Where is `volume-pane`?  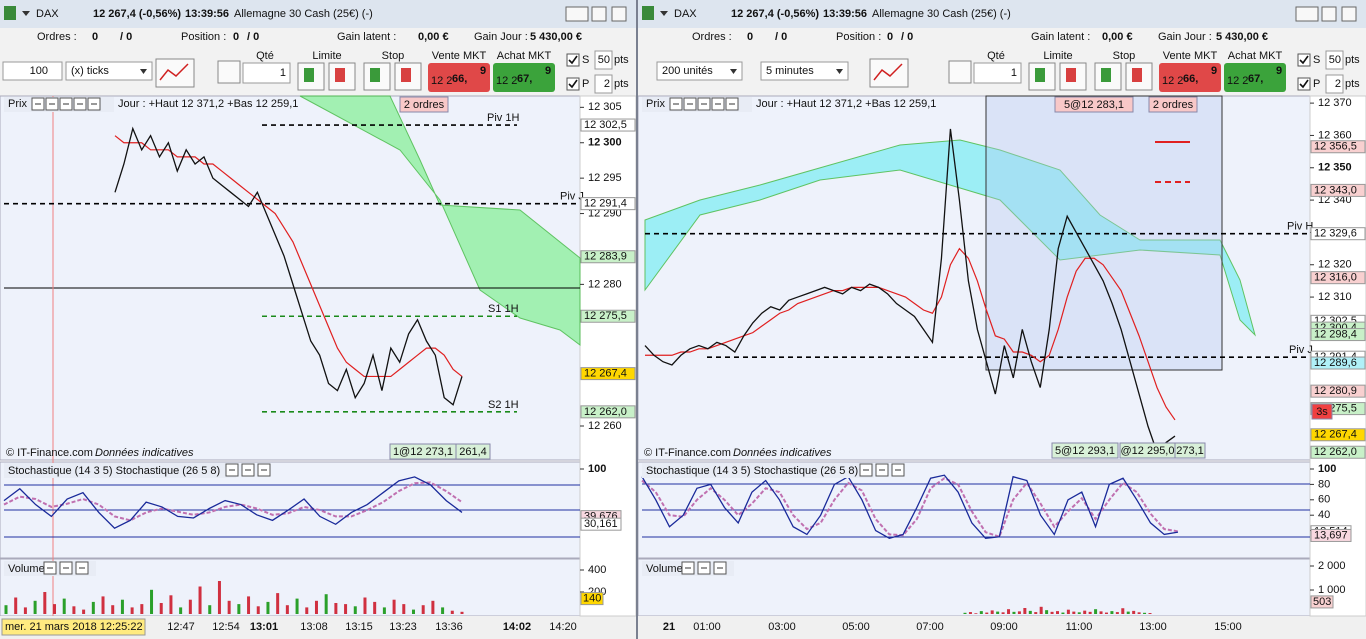
volume-pane is located at coordinates (318, 587).